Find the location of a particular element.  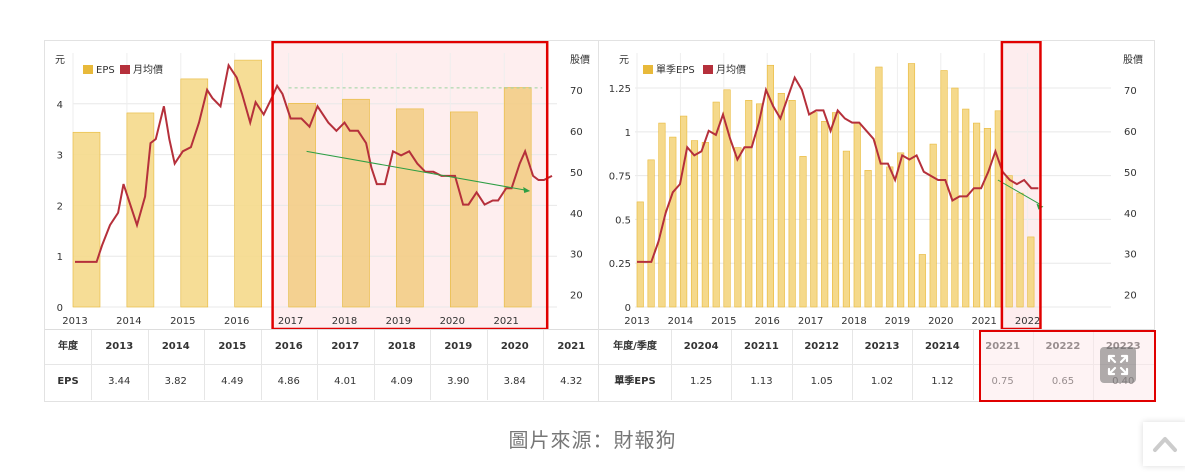

table-year-header: 2018 is located at coordinates (401, 346).